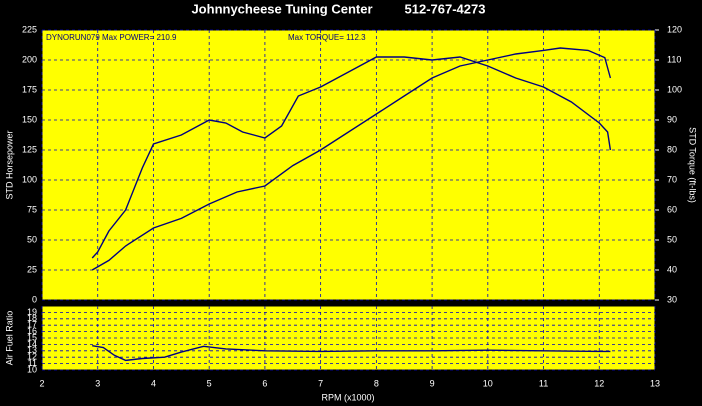 This screenshot has height=406, width=702. I want to click on x-tick-label: 11, so click(543, 383).